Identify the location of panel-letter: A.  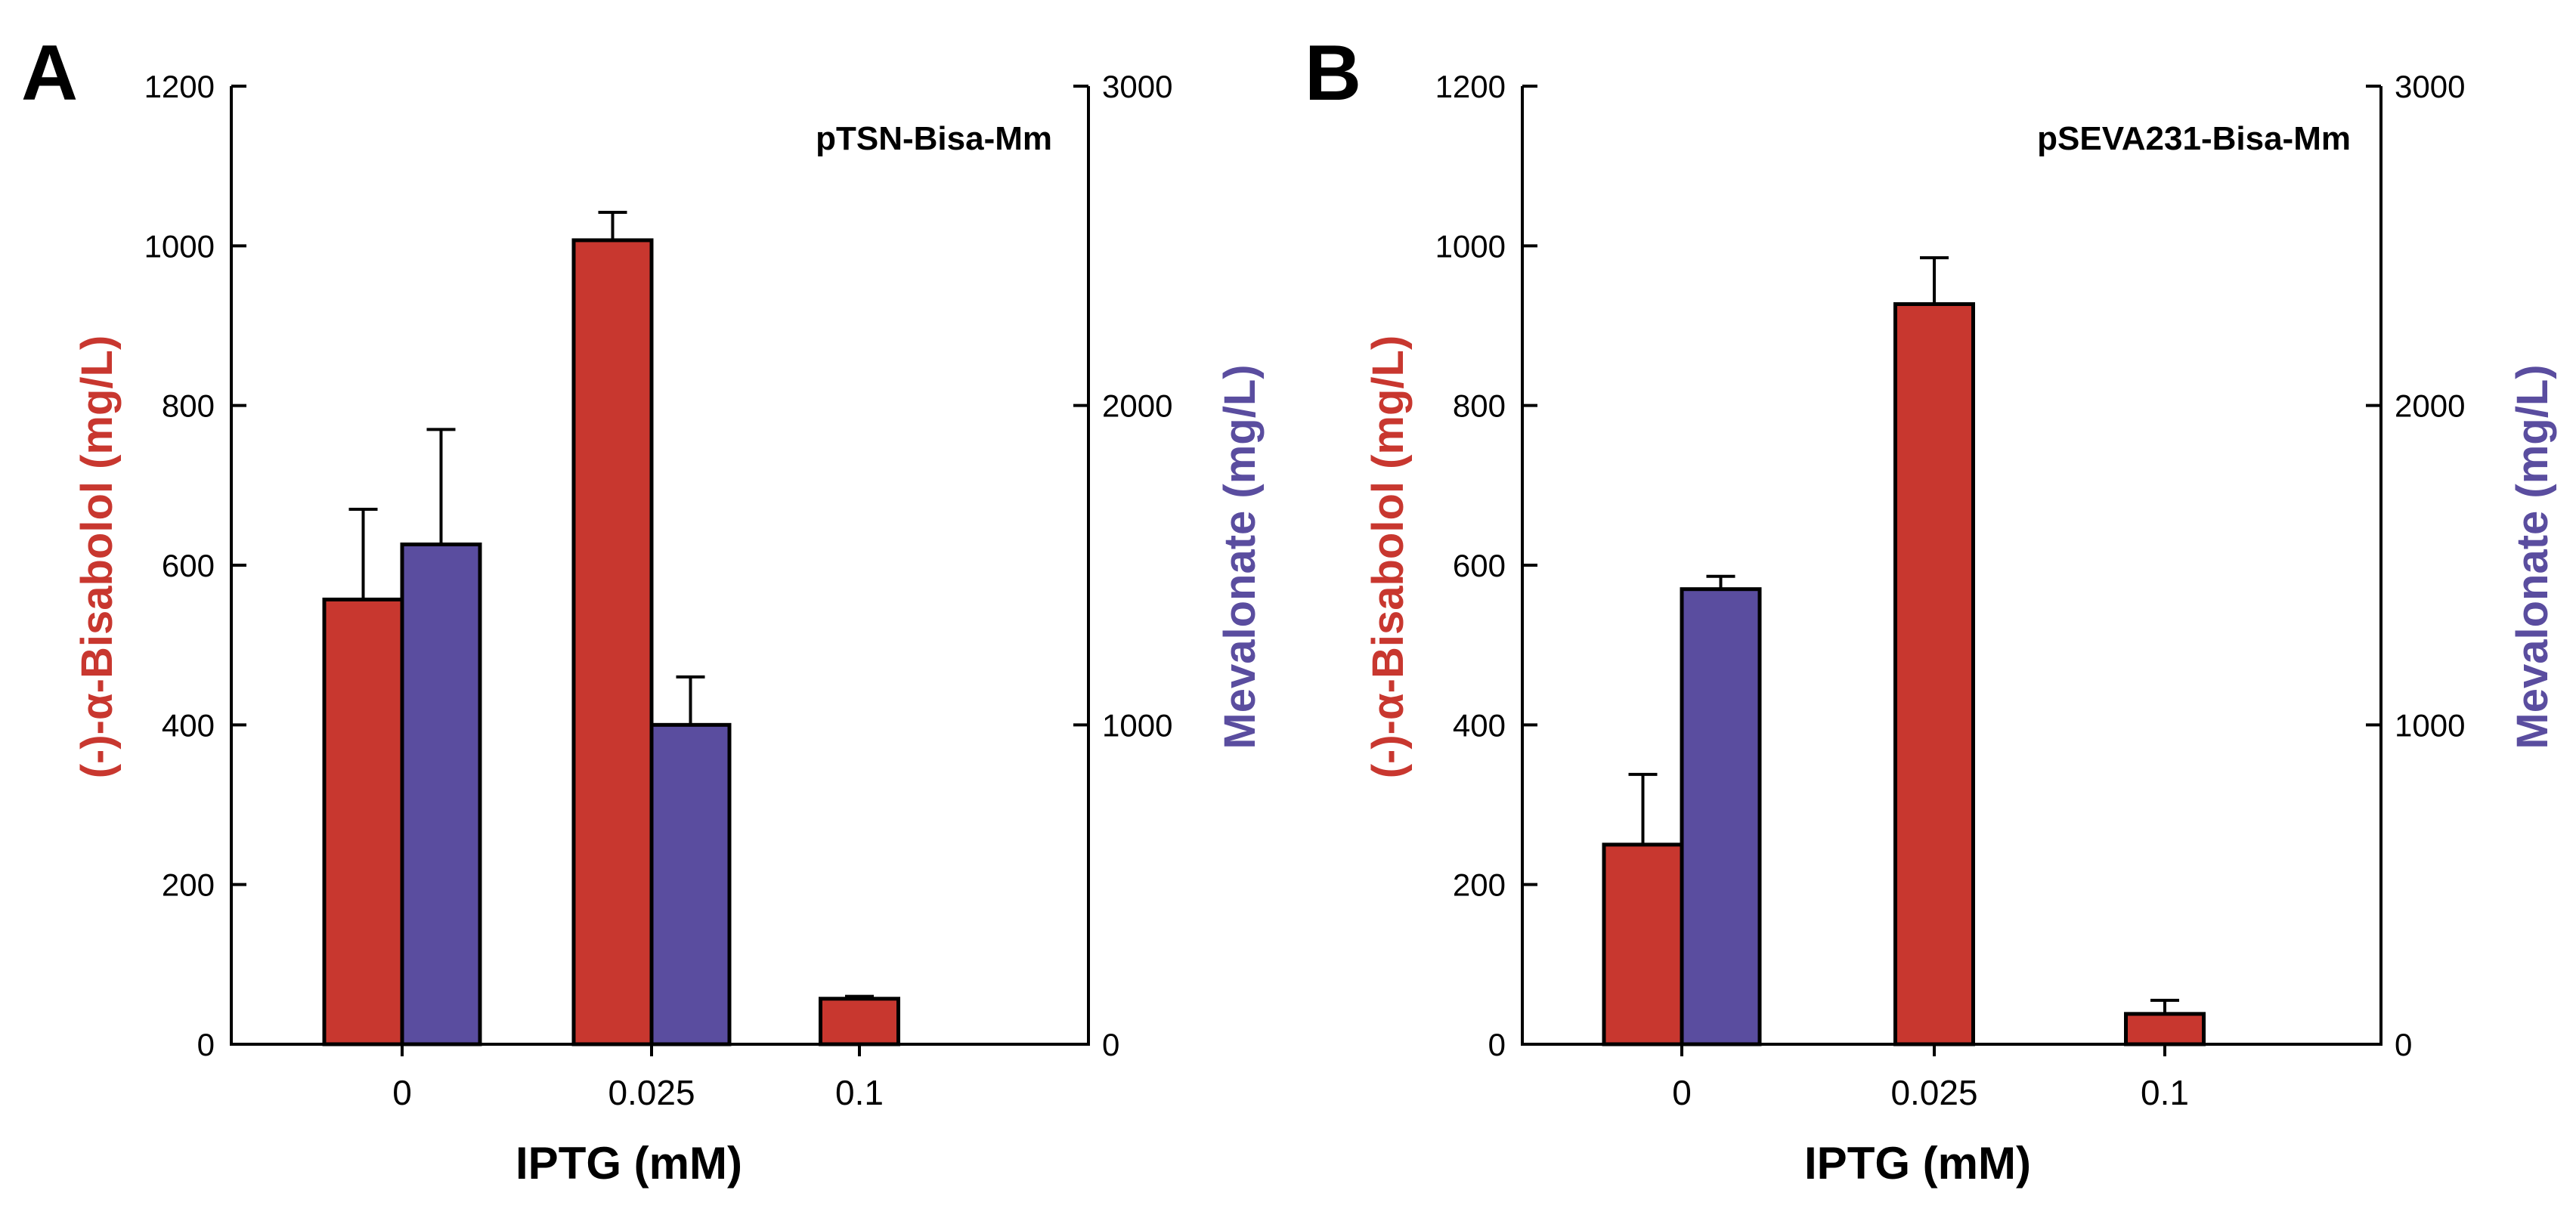
(49, 73).